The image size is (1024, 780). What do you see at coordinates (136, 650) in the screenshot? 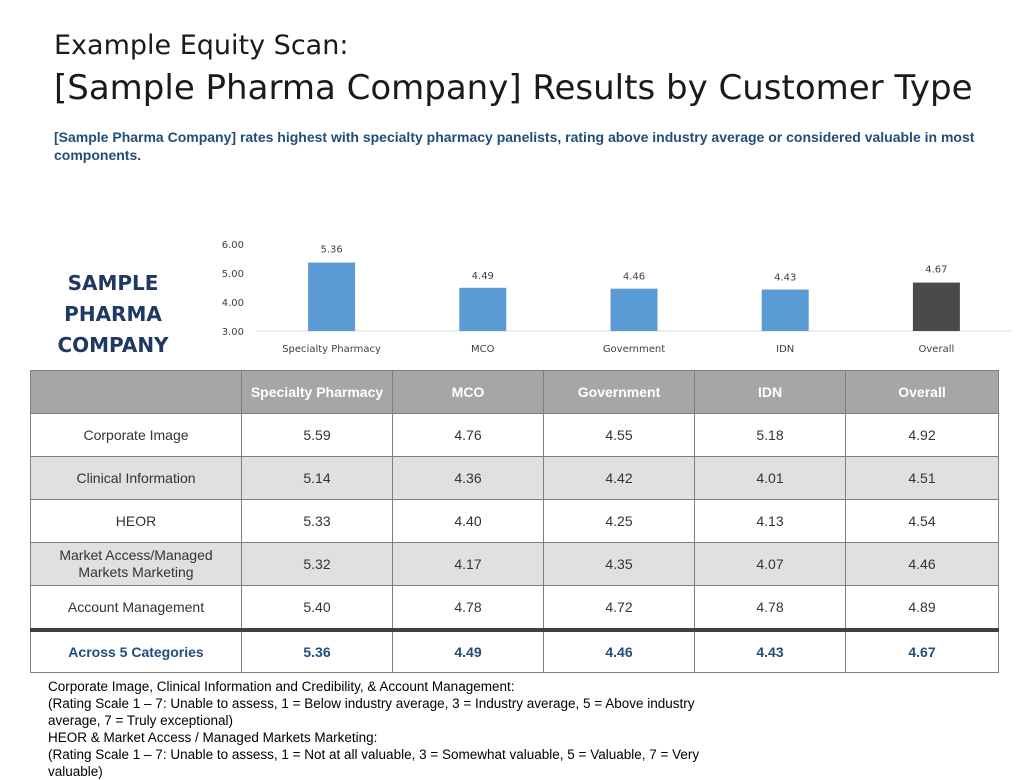
I see `total-row-label: Across 5 Categories` at bounding box center [136, 650].